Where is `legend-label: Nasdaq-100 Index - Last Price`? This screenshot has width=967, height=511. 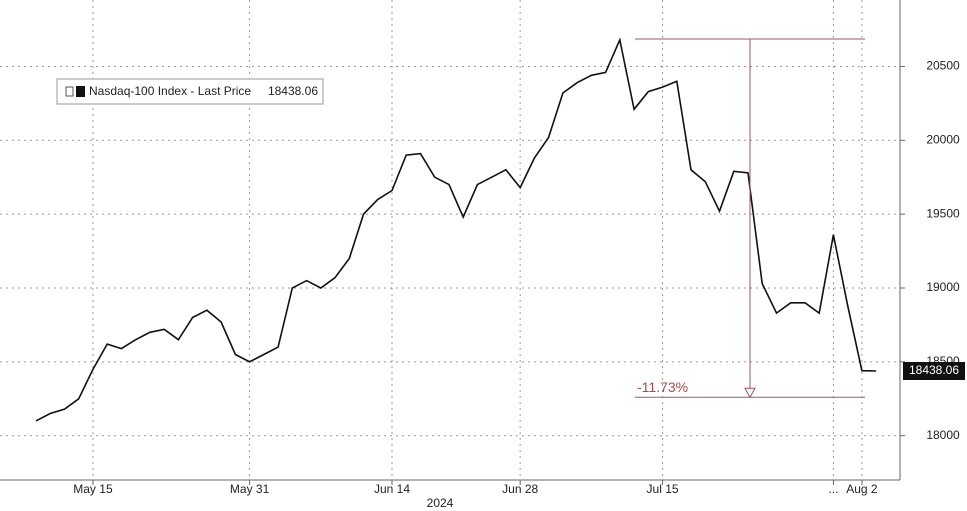 legend-label: Nasdaq-100 Index - Last Price is located at coordinates (170, 91).